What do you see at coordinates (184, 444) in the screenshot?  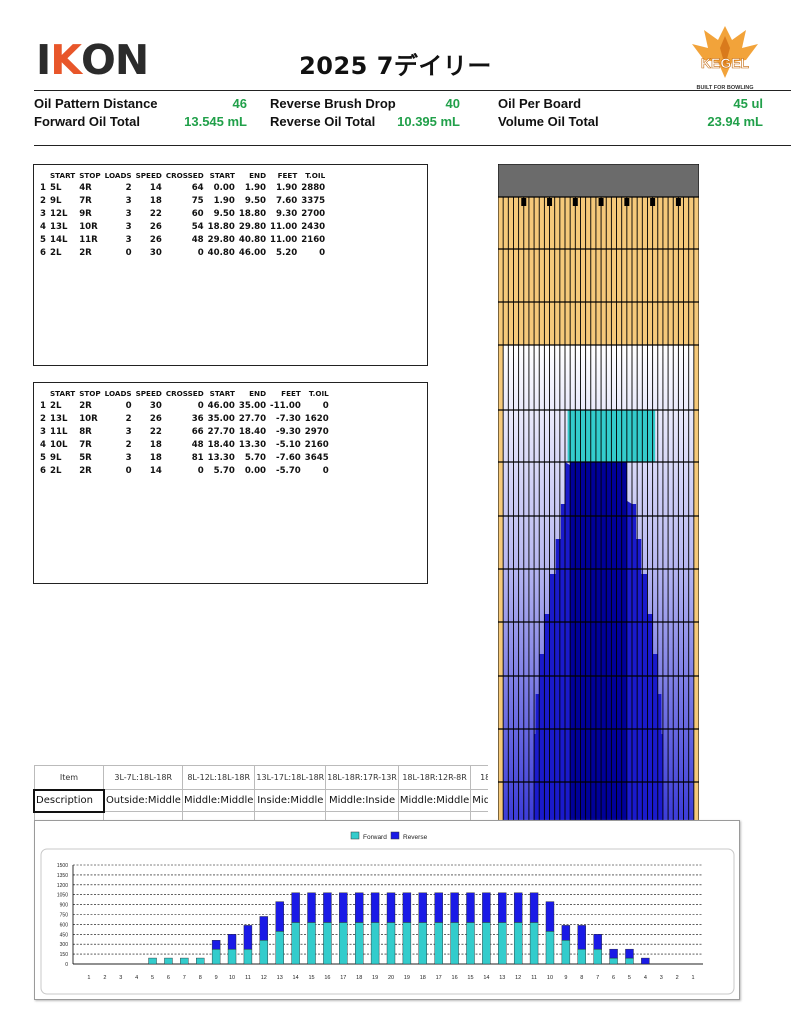 I see `table-row: 4 10L 7R 2 18 48 18.40 13.30 -5.10 2160` at bounding box center [184, 444].